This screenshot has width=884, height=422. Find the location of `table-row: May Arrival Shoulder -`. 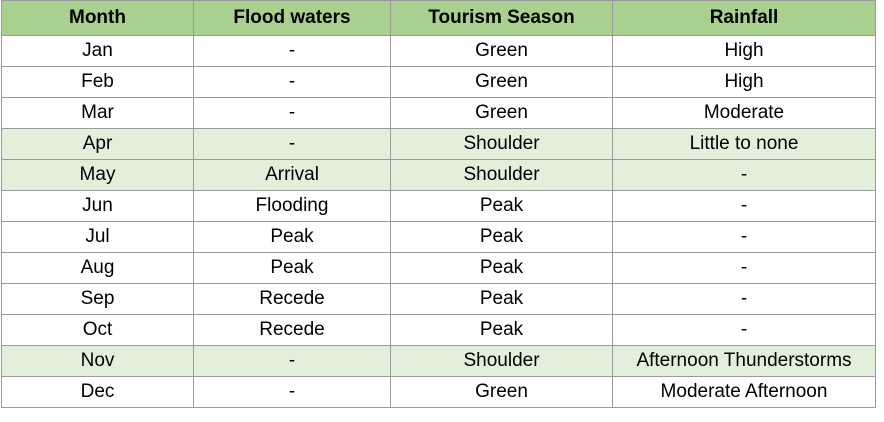

table-row: May Arrival Shoulder - is located at coordinates (438, 175).